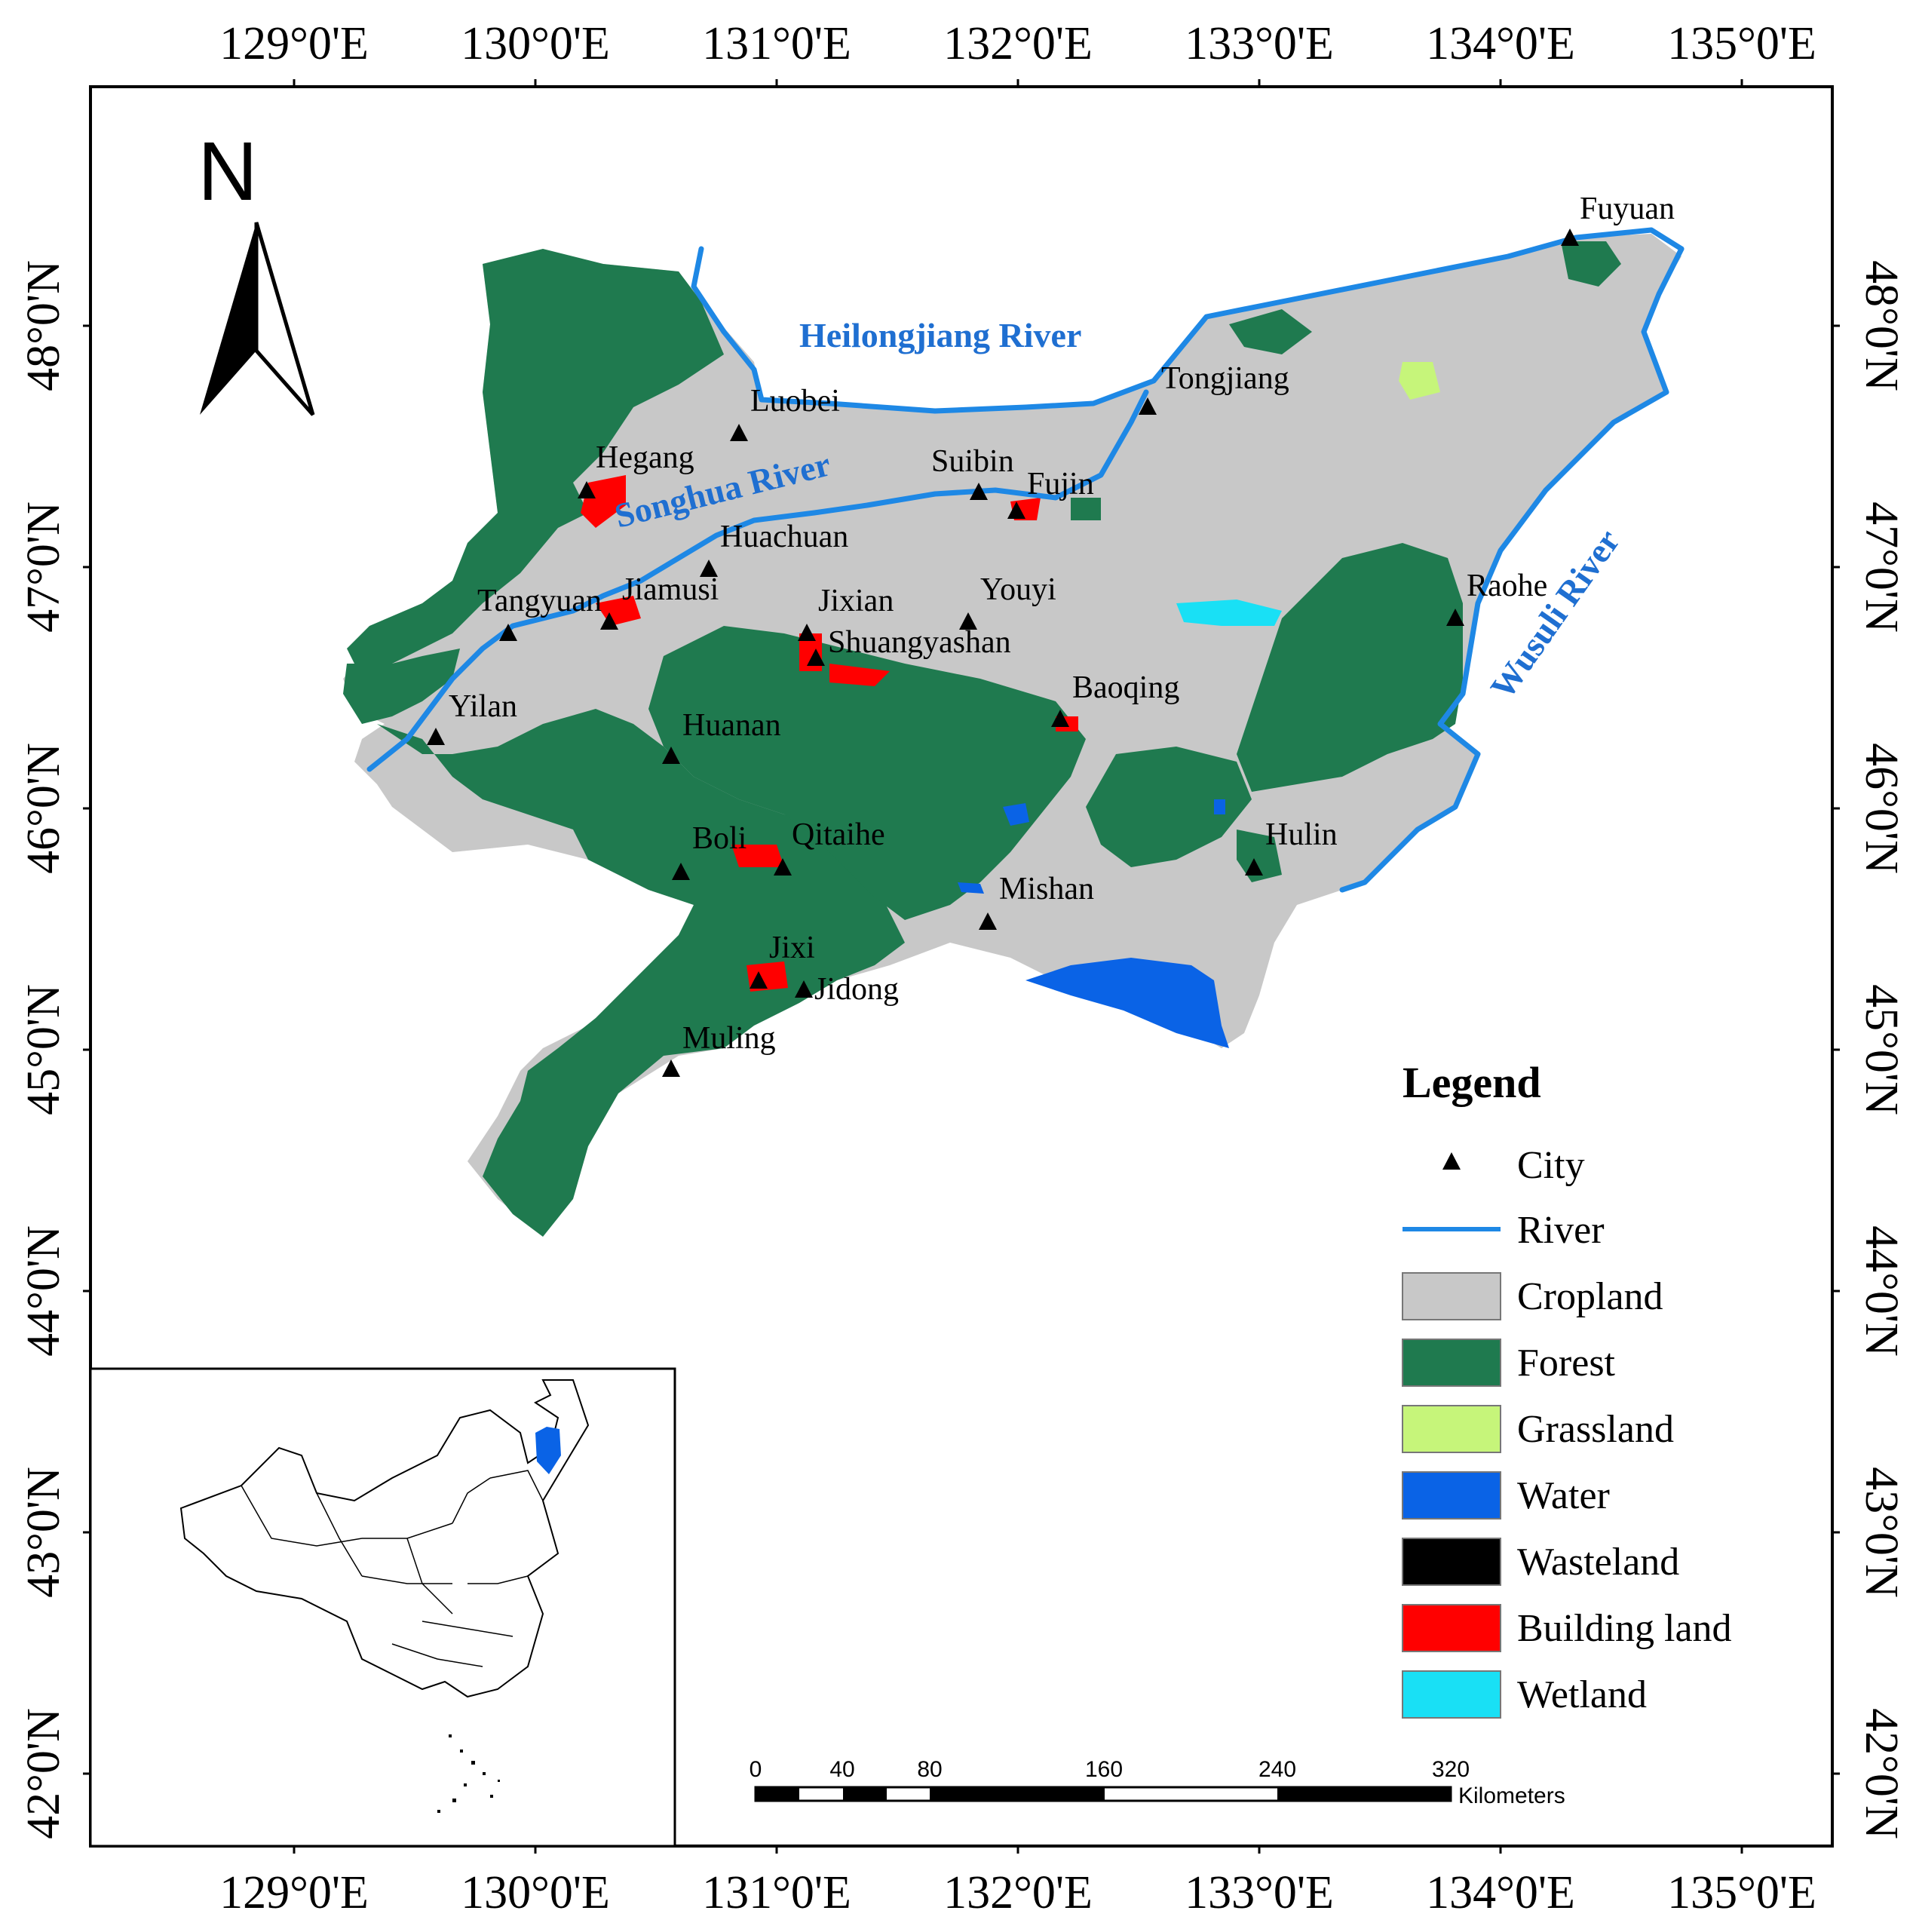 This screenshot has width=1916, height=1932. I want to click on city-label-qitaihe: Qitaihe, so click(839, 834).